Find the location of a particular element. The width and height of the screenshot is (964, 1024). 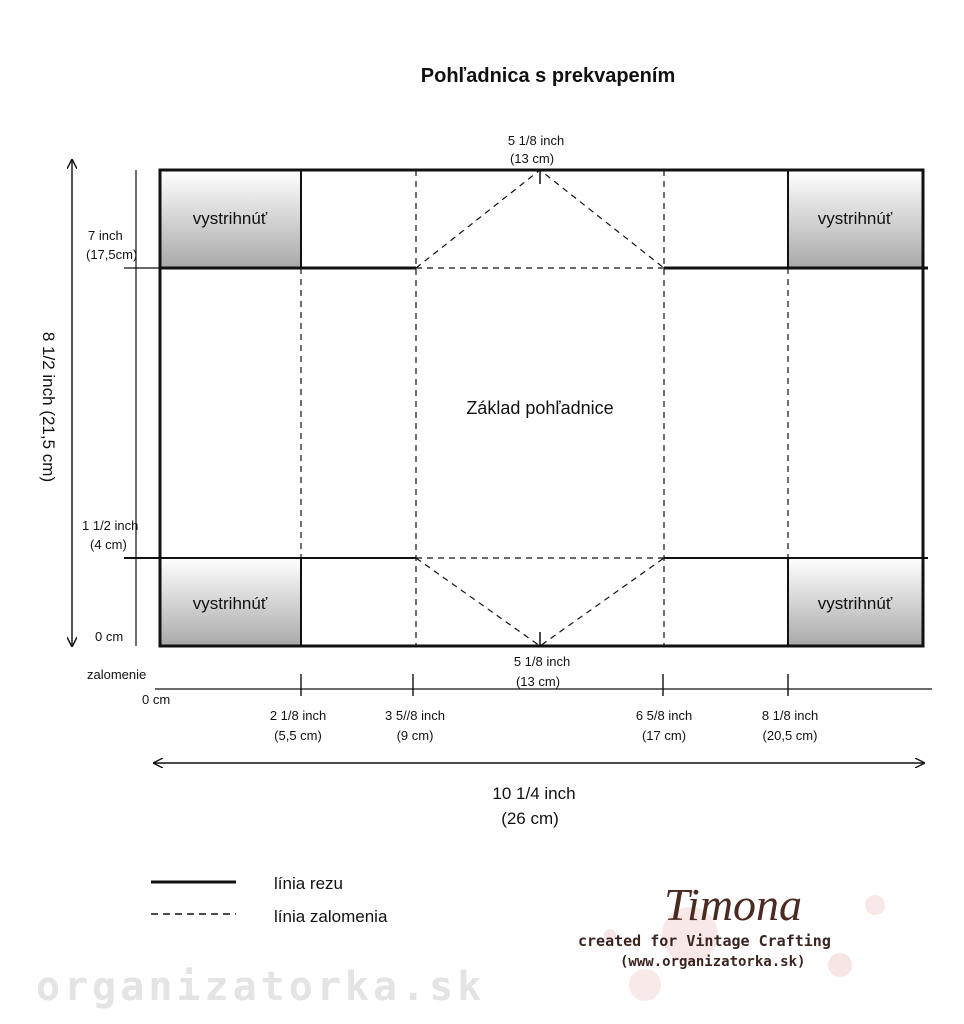

cutout-bottom-right is located at coordinates (855, 602).